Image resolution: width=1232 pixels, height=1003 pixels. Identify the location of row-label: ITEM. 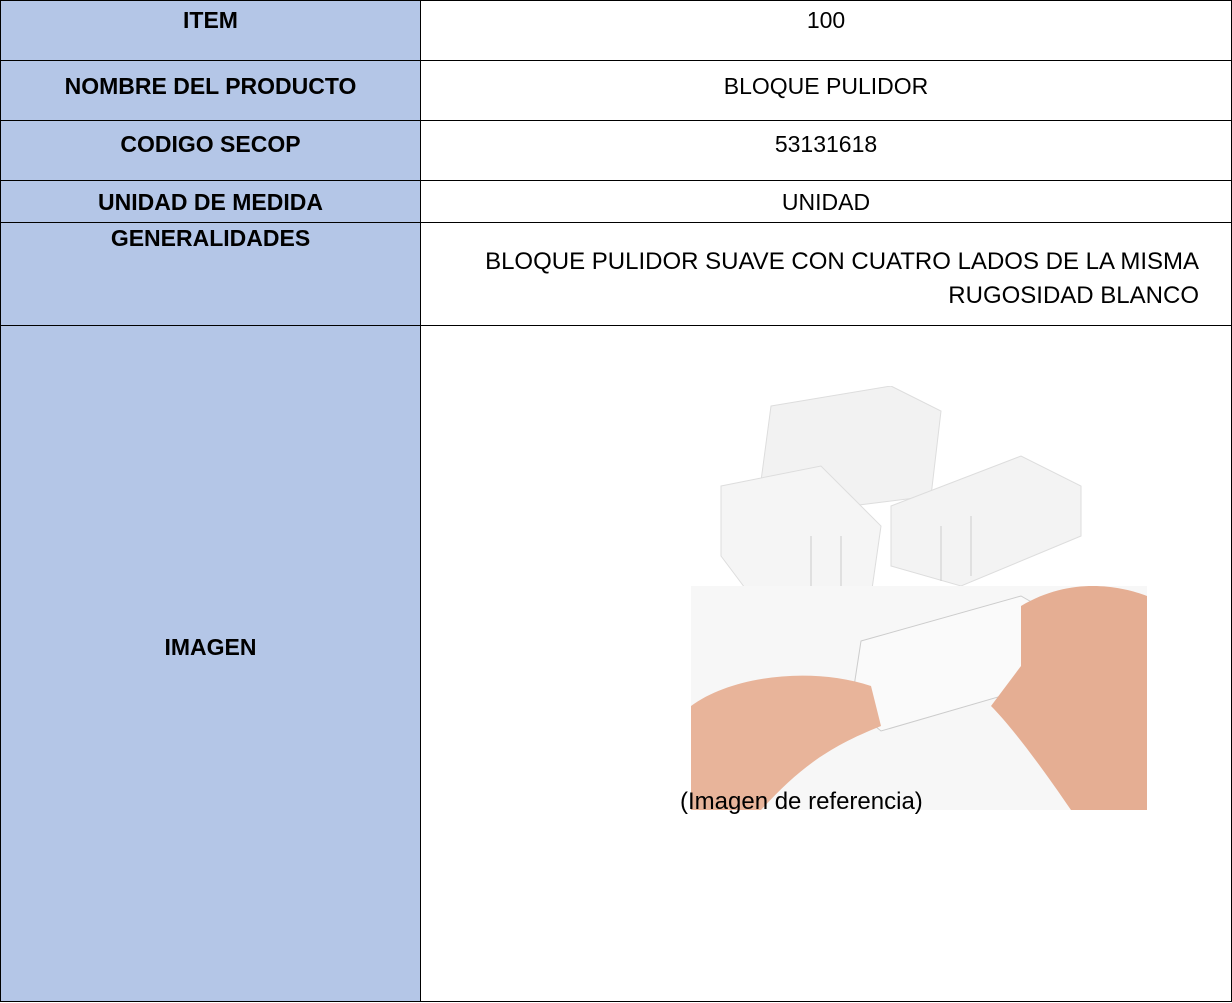
(210, 20).